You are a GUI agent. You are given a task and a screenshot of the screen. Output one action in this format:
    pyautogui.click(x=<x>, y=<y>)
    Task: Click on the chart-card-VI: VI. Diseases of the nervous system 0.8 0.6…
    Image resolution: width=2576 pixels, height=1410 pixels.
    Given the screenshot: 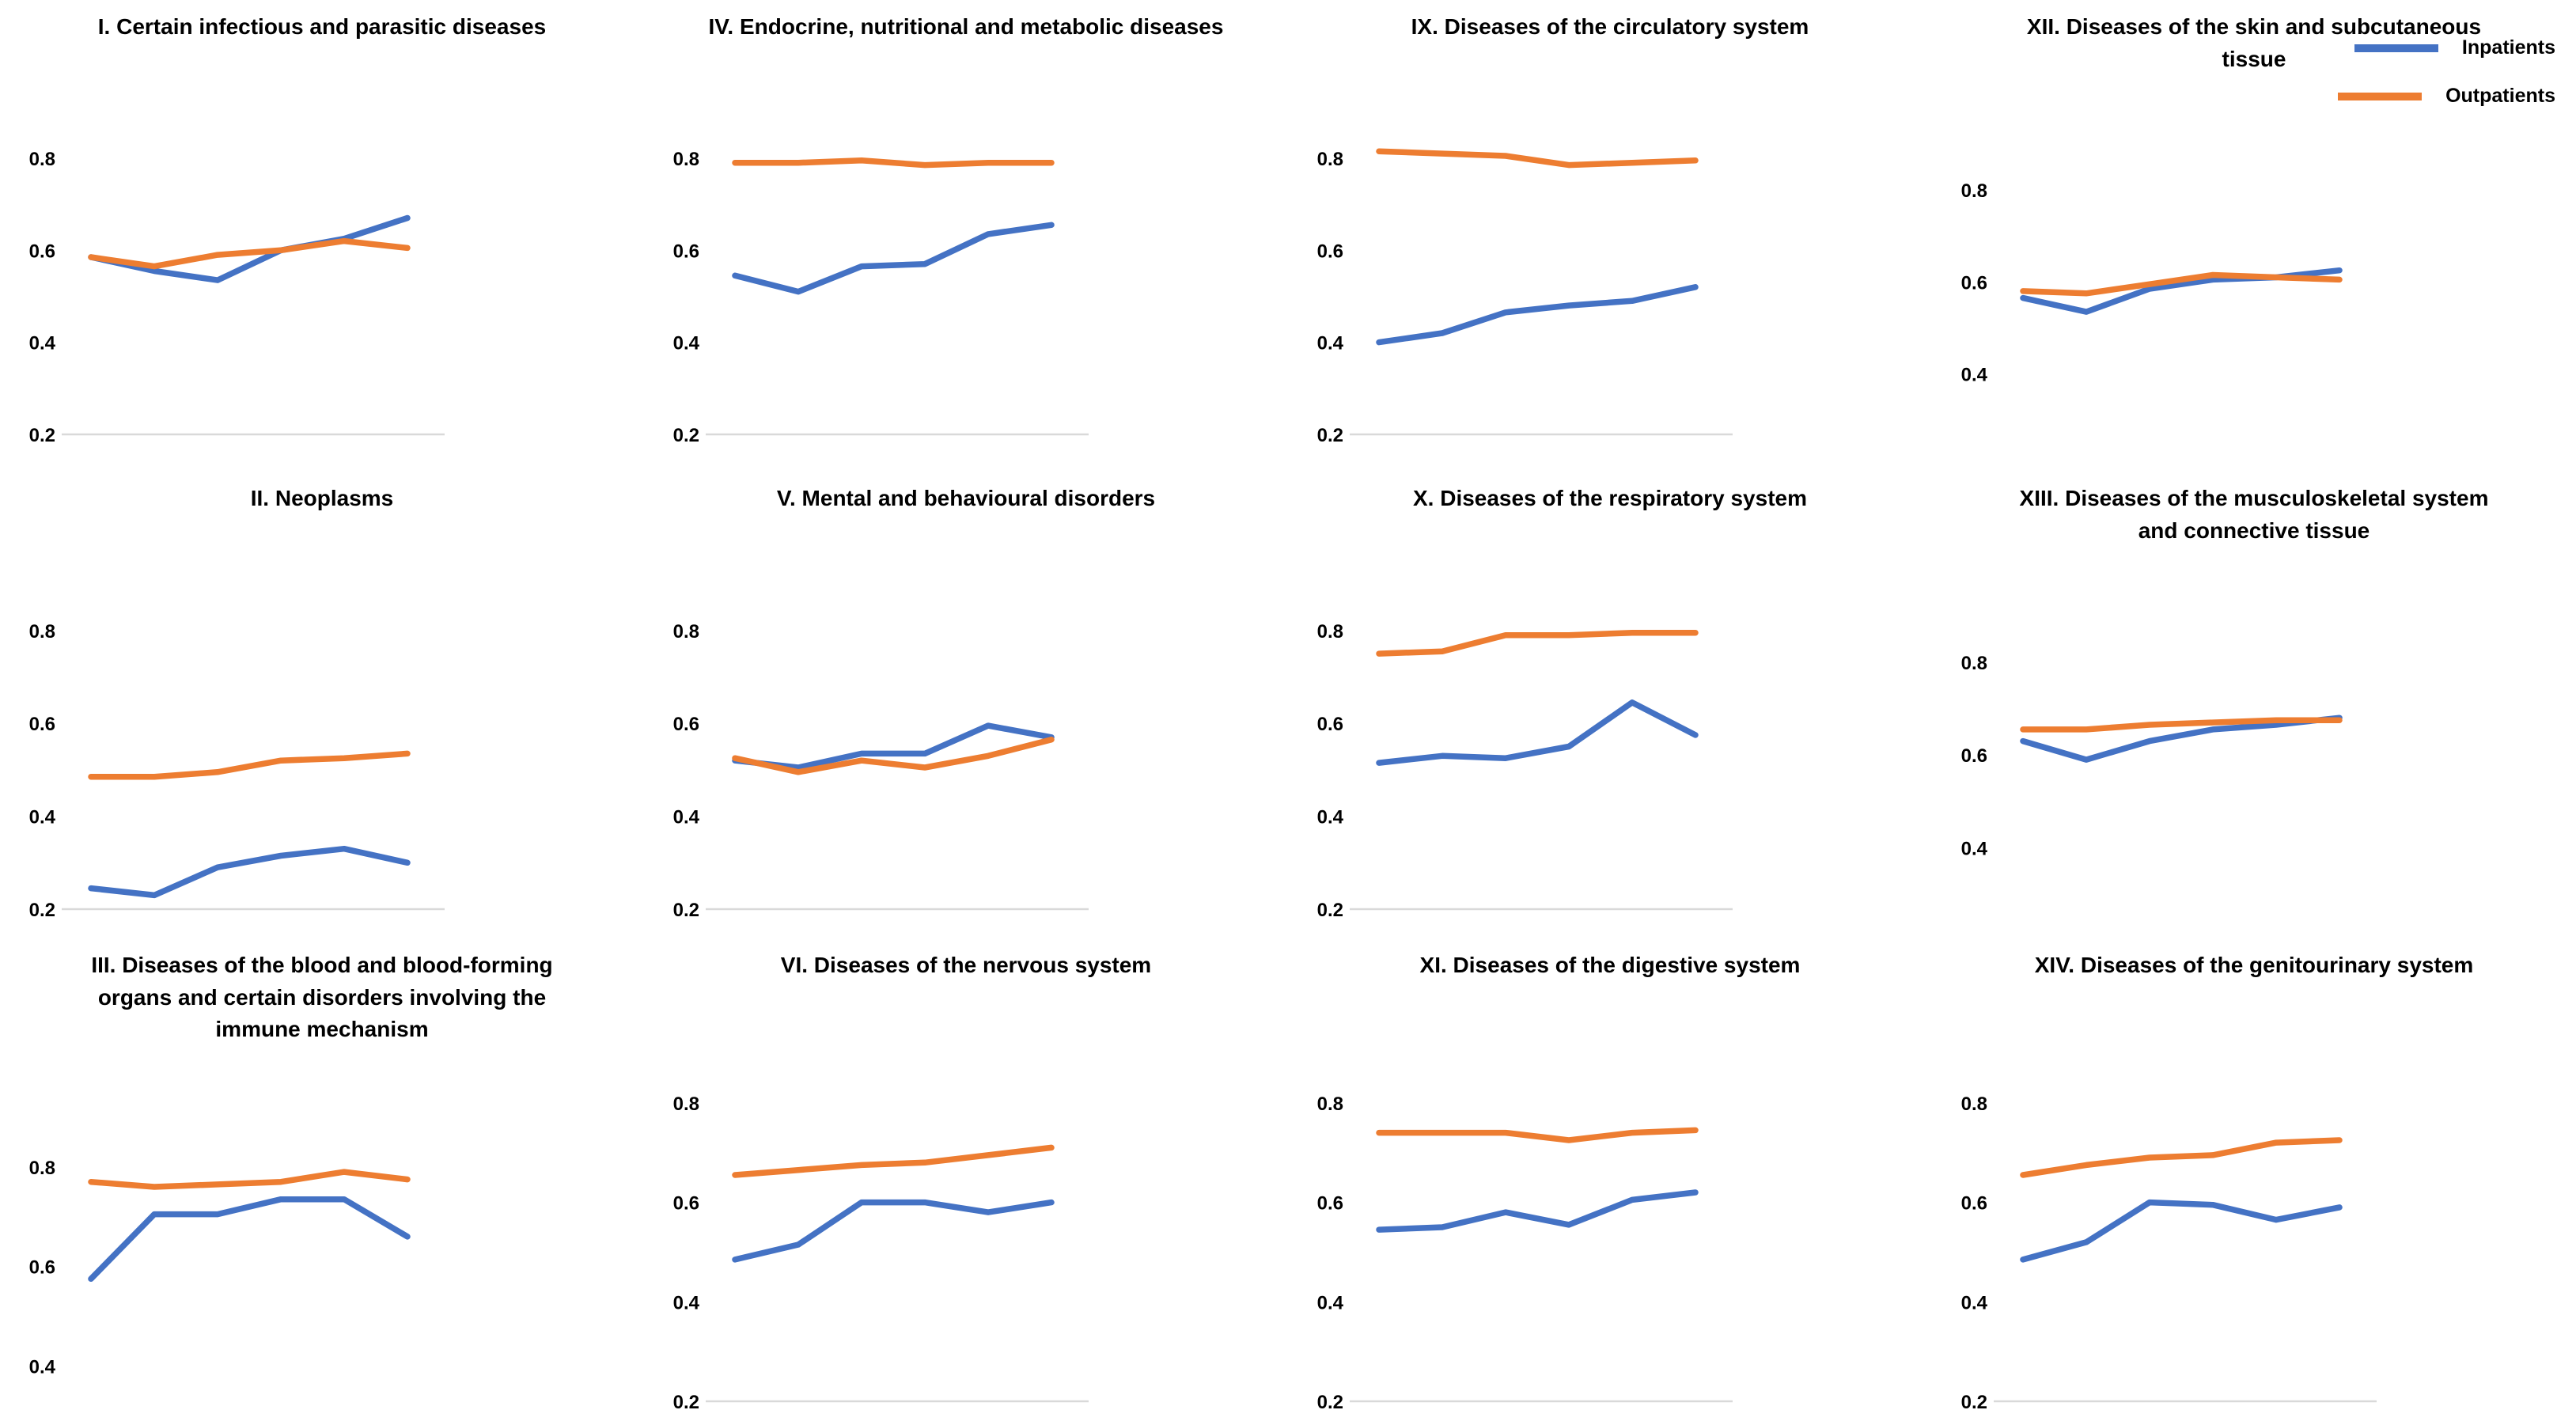 What is the action you would take?
    pyautogui.click(x=966, y=1164)
    